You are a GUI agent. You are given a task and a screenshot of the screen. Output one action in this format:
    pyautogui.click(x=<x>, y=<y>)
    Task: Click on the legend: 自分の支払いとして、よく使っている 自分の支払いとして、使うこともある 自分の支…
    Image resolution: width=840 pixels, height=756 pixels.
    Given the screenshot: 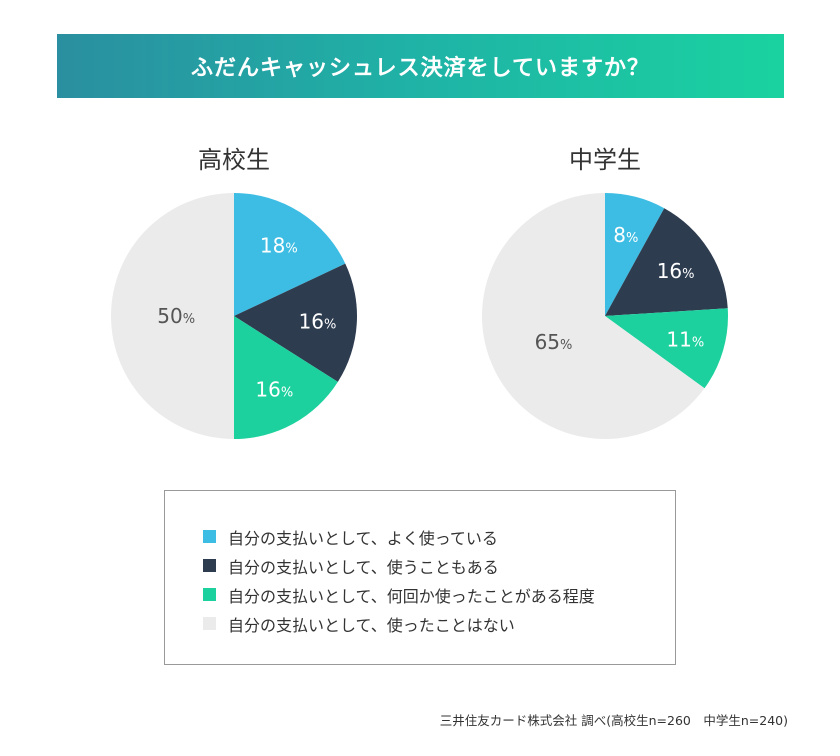 What is the action you would take?
    pyautogui.click(x=420, y=577)
    